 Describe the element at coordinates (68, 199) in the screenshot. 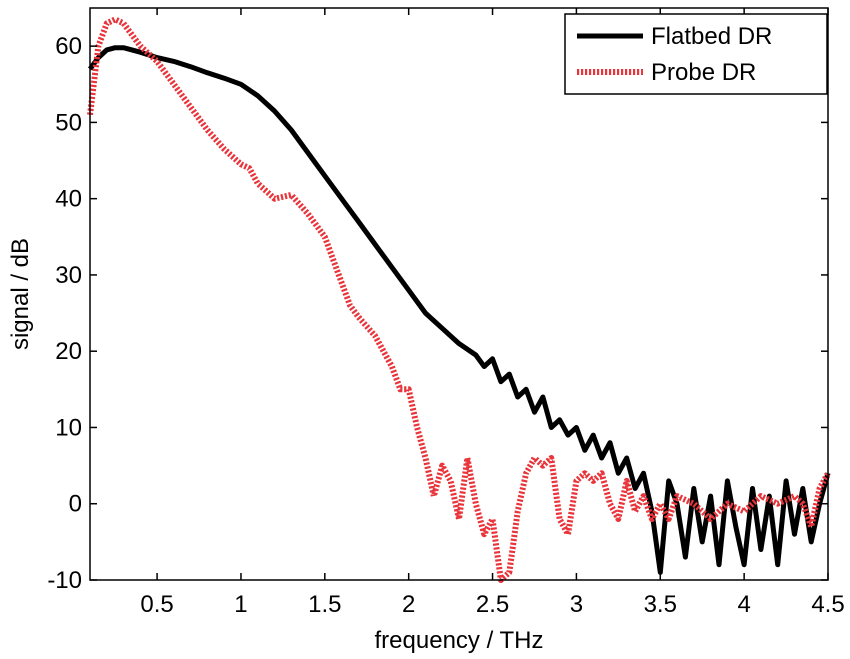

I see `y-tick-label: 40` at that location.